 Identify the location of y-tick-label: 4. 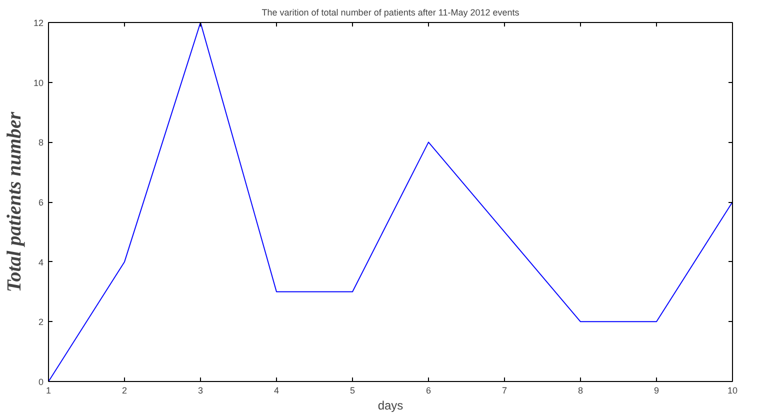
(41, 262).